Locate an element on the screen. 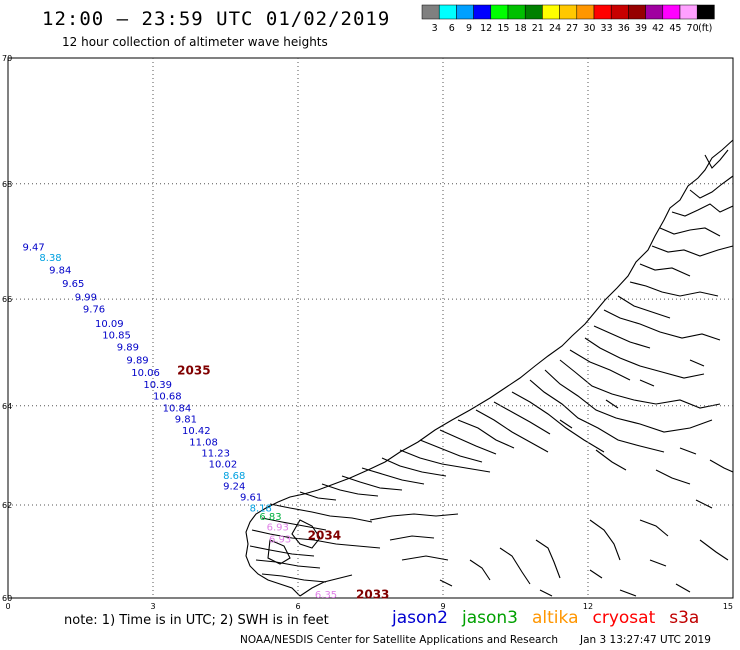  swh-value-label: 9.76 is located at coordinates (94, 310).